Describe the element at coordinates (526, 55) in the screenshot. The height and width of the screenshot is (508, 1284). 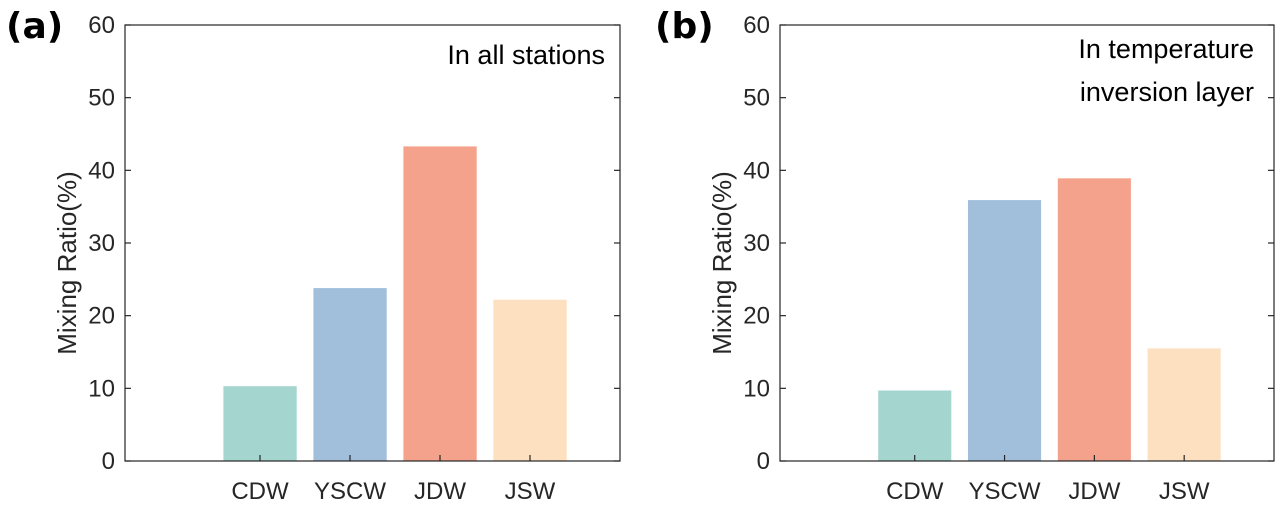
I see `annotation-text: In all stations` at that location.